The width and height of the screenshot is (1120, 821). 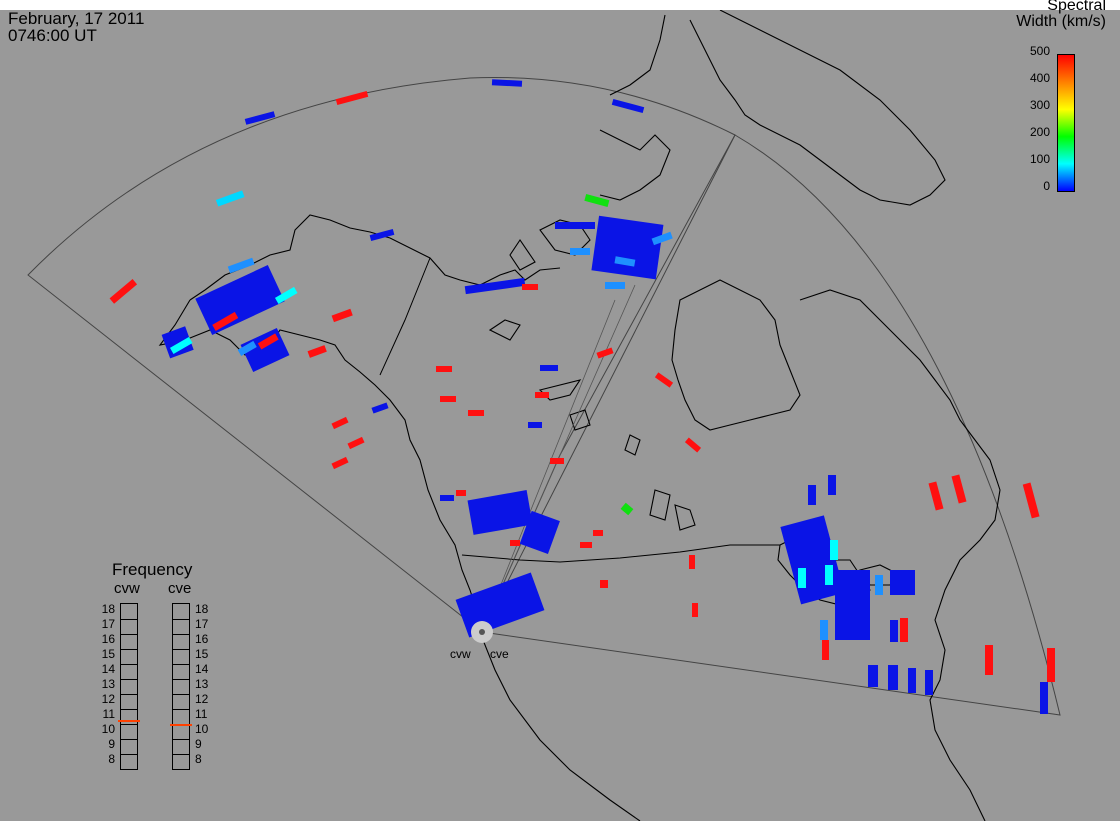 I want to click on frequency-level-label-left: 16, so click(x=108, y=639).